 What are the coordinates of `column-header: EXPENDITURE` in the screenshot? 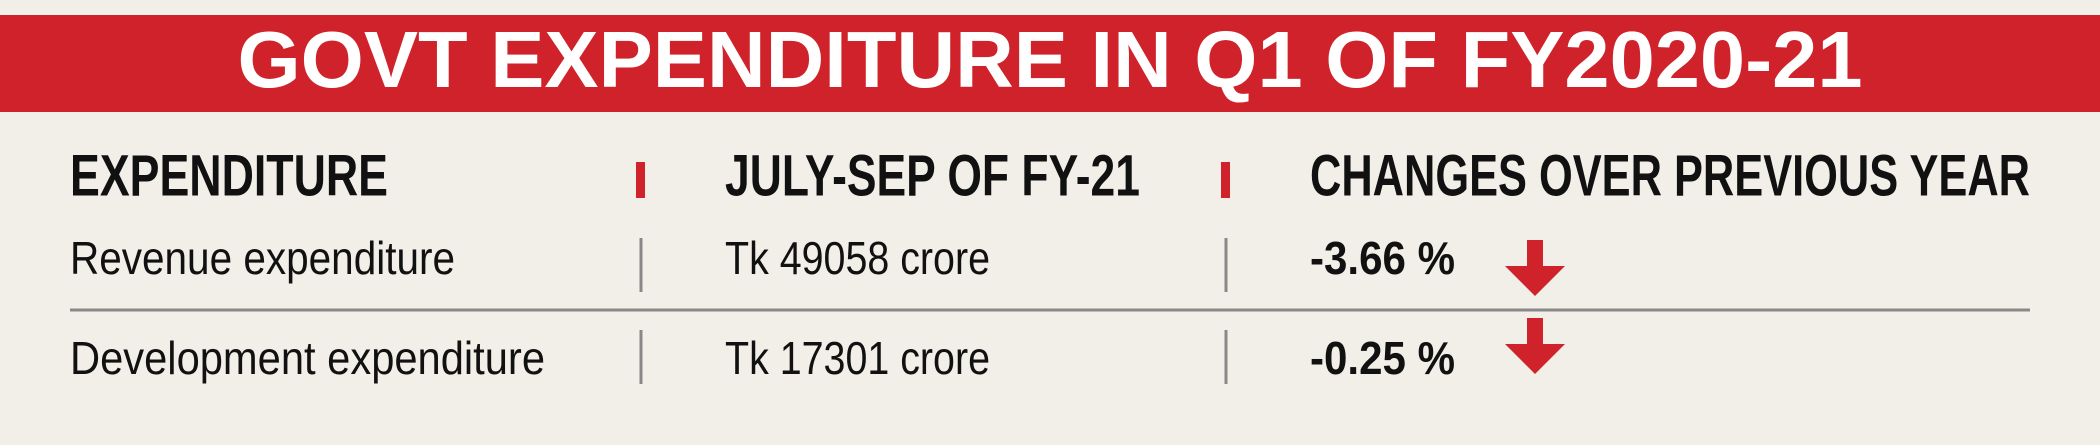 It's located at (229, 175).